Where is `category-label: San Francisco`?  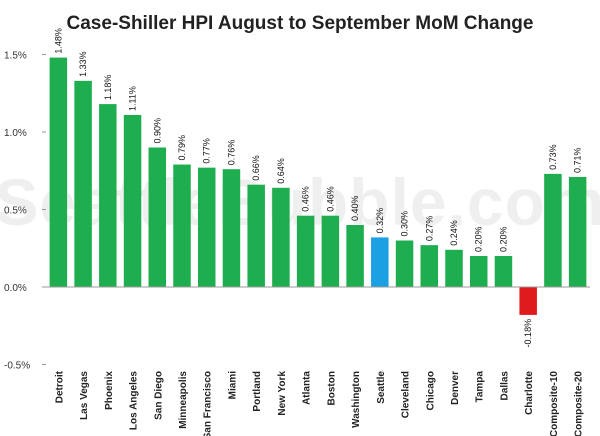 category-label: San Francisco is located at coordinates (208, 403).